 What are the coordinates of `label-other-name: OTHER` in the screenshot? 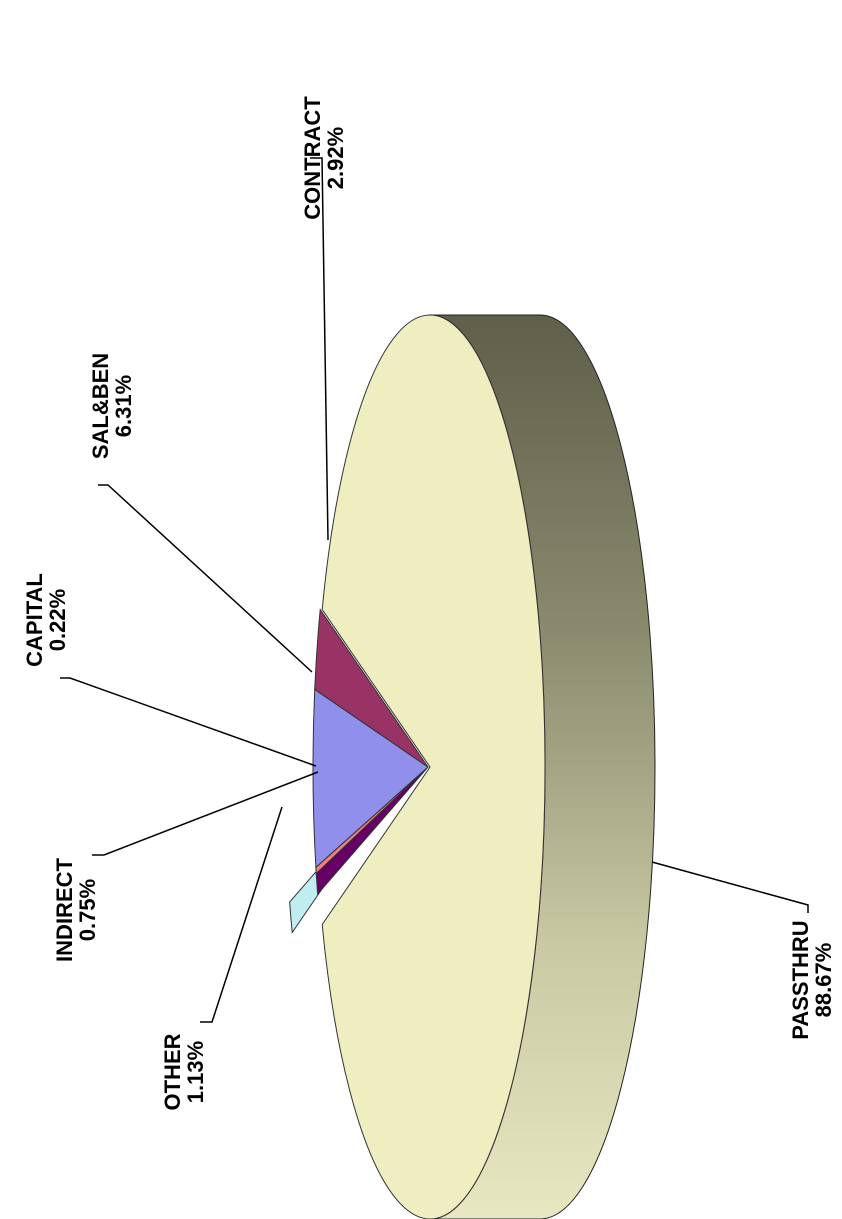 It's located at (172, 1071).